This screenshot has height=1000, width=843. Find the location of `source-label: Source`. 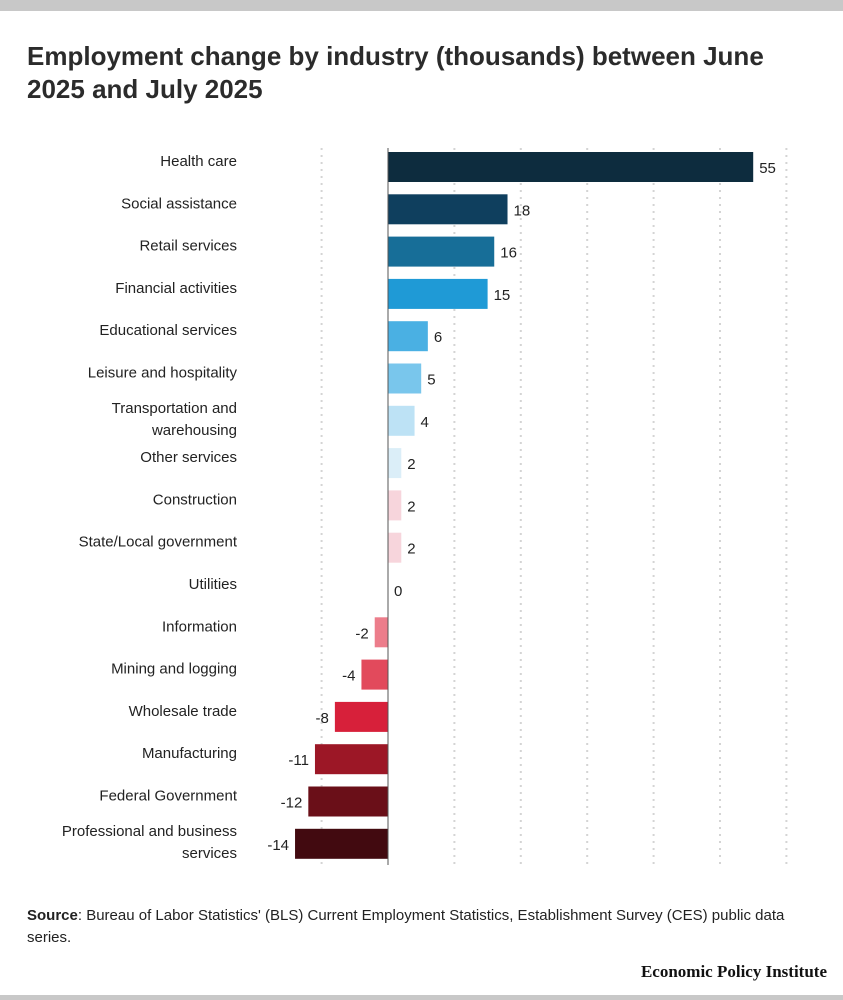

source-label: Source is located at coordinates (52, 915).